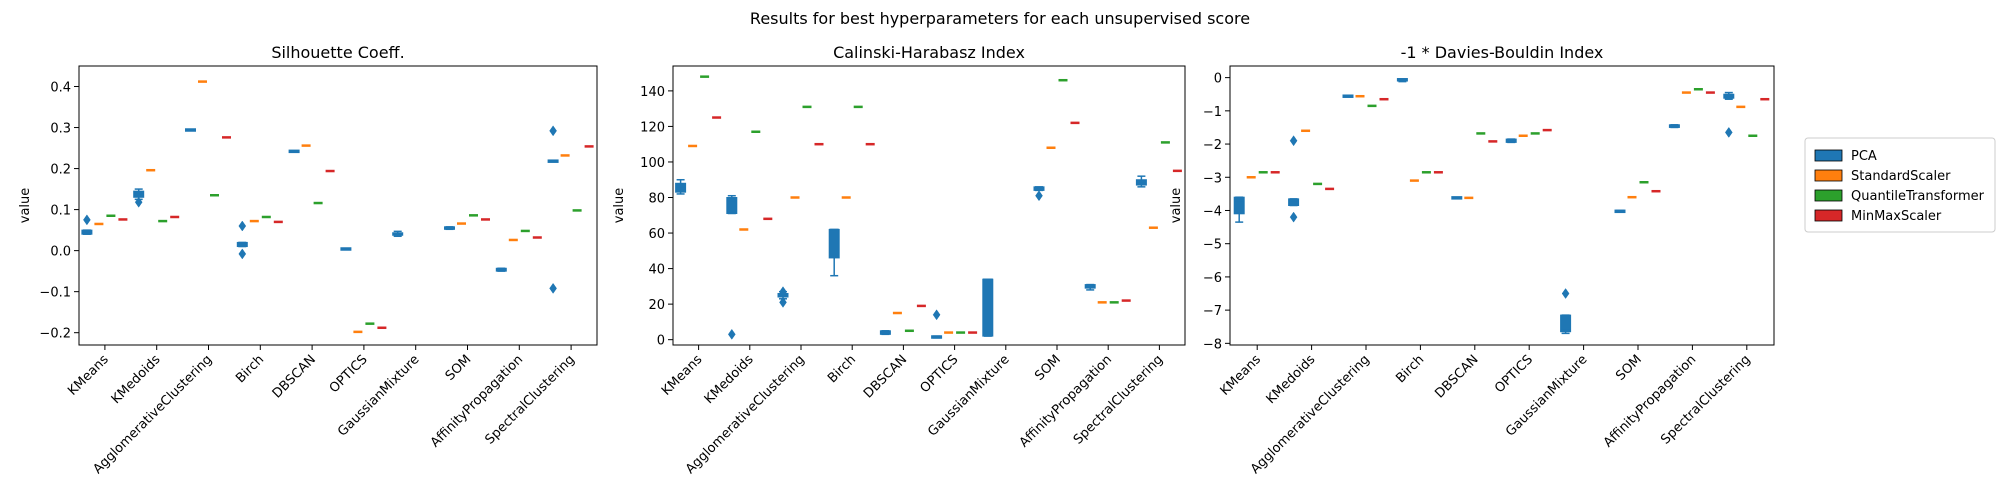  Describe the element at coordinates (1901, 176) in the screenshot. I see `legend-label-standardscaler: StandardScaler` at that location.